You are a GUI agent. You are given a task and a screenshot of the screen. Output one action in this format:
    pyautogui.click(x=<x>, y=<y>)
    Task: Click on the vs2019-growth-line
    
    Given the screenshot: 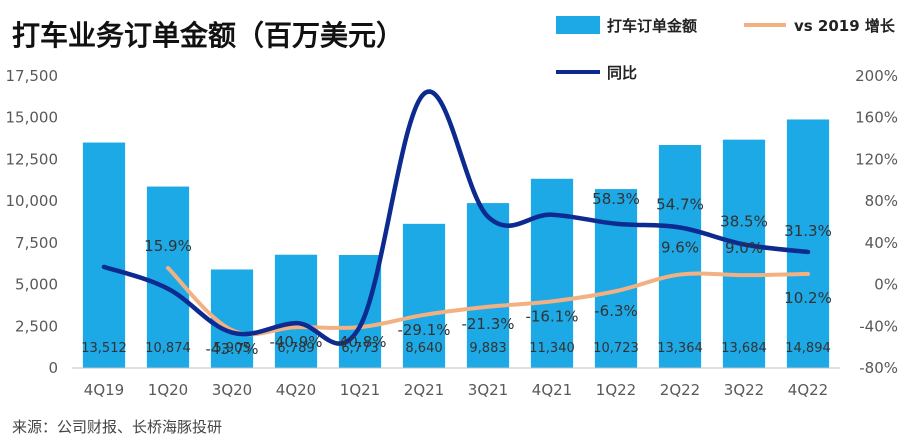 What is the action you would take?
    pyautogui.click(x=488, y=301)
    